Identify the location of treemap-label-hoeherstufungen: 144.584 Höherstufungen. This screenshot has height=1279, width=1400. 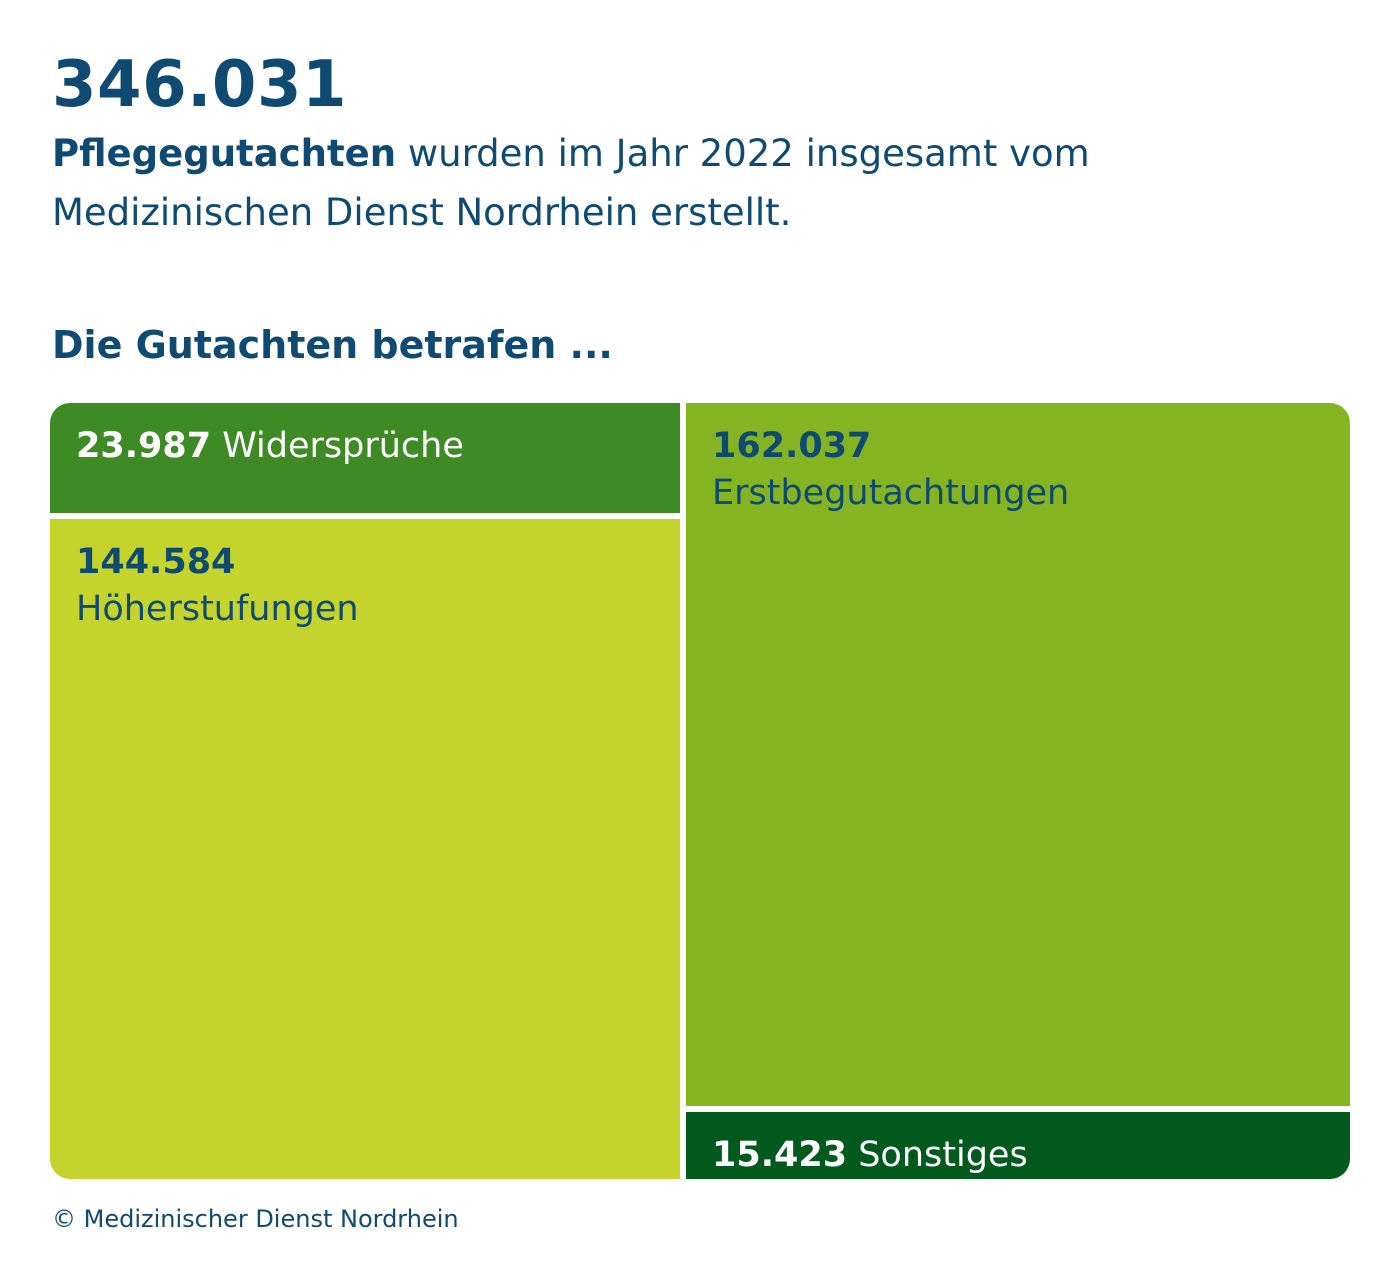
(217, 586).